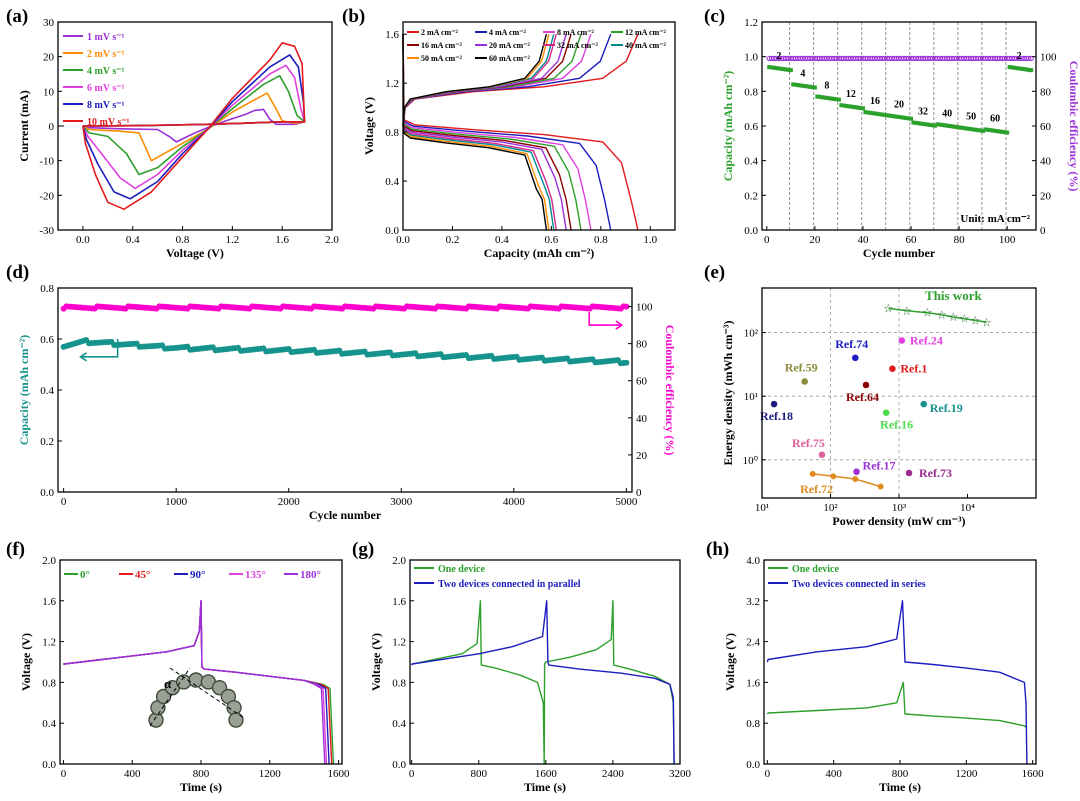 This screenshot has width=1080, height=801. What do you see at coordinates (642, 456) in the screenshot?
I see `y2-tick-label: 20` at bounding box center [642, 456].